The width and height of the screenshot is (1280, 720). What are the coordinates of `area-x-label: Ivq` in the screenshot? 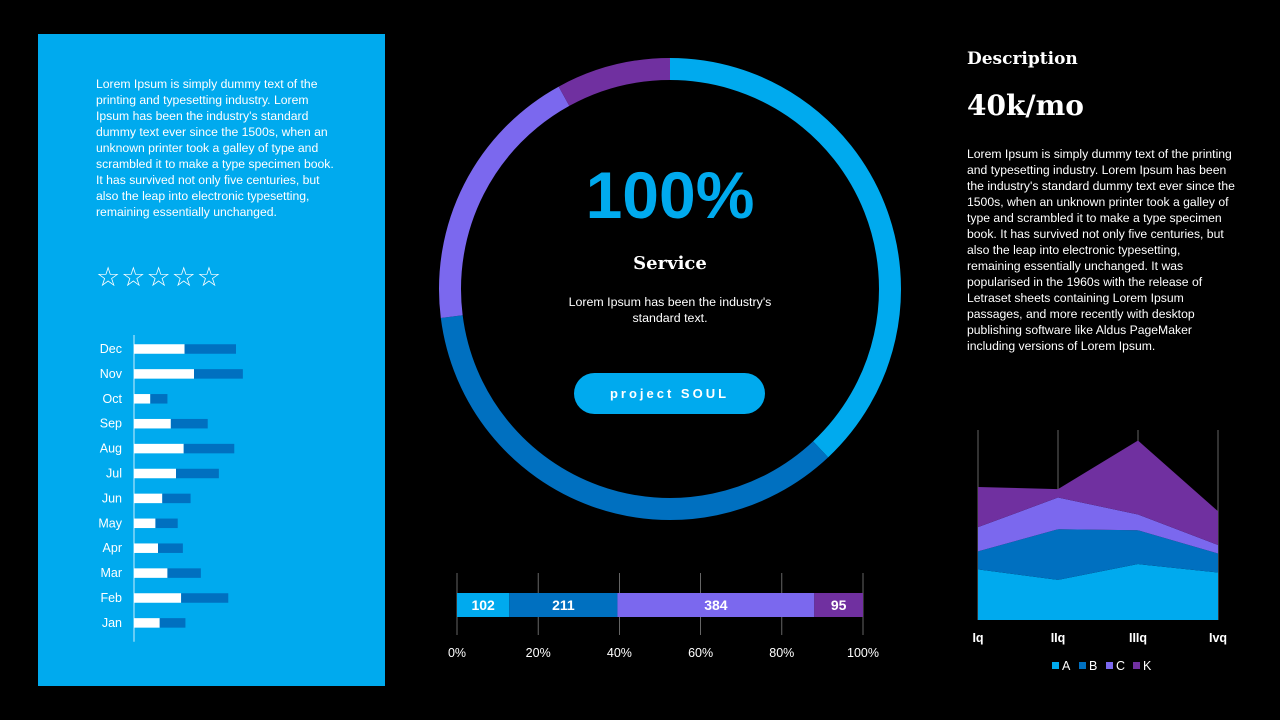 It's located at (1218, 638).